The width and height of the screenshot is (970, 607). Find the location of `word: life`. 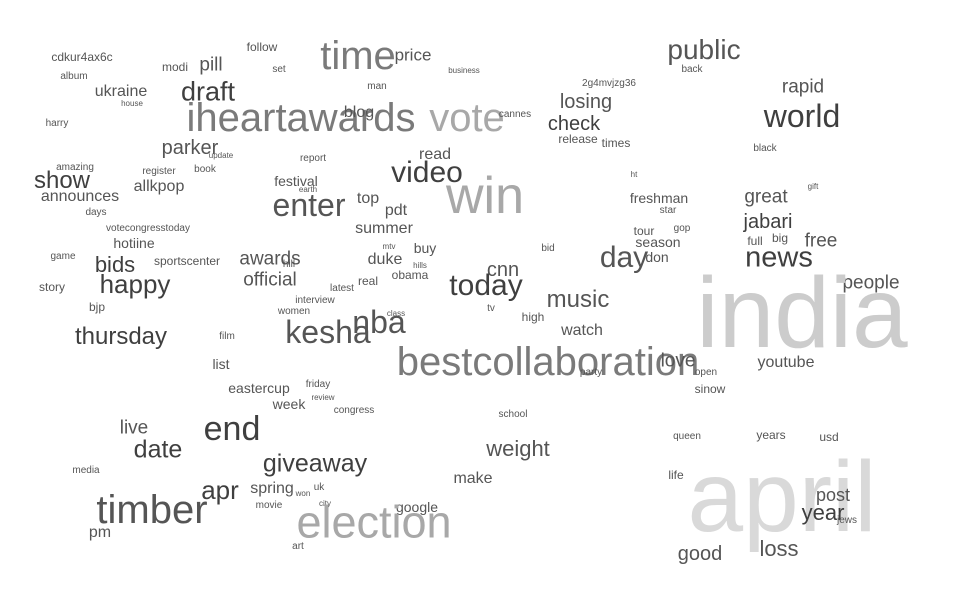

word: life is located at coordinates (676, 475).